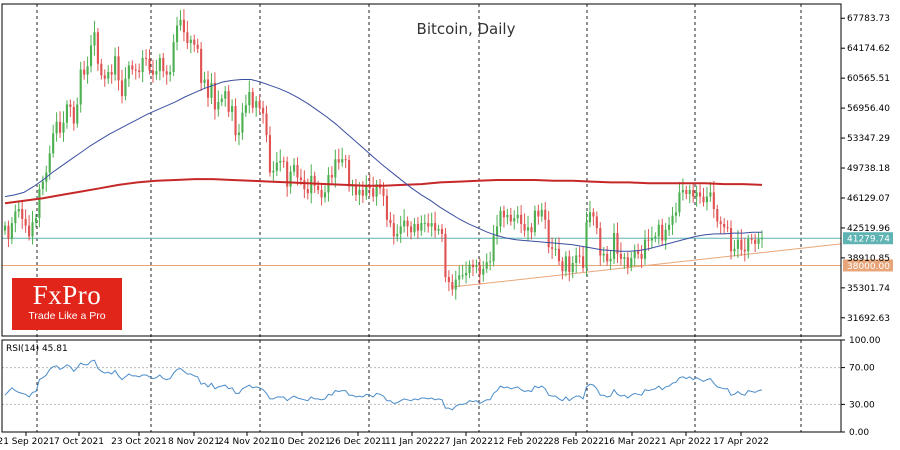 This screenshot has height=450, width=900. Describe the element at coordinates (868, 169) in the screenshot. I see `y-tick-label: 49738.18` at that location.